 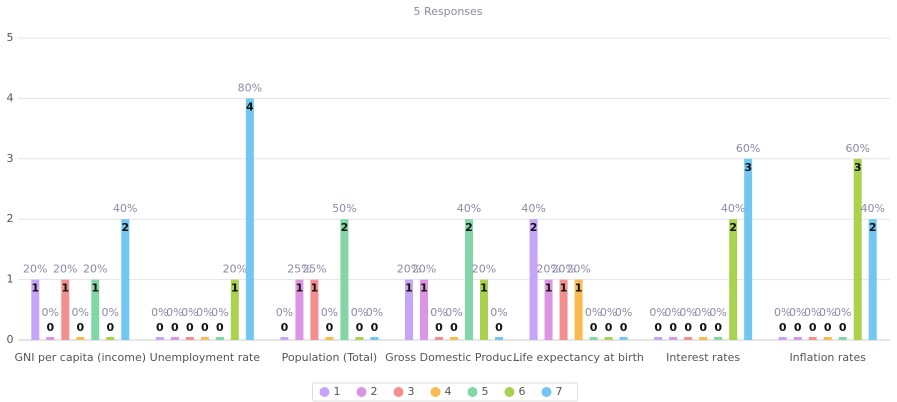 I want to click on legend-box, so click(x=445, y=392).